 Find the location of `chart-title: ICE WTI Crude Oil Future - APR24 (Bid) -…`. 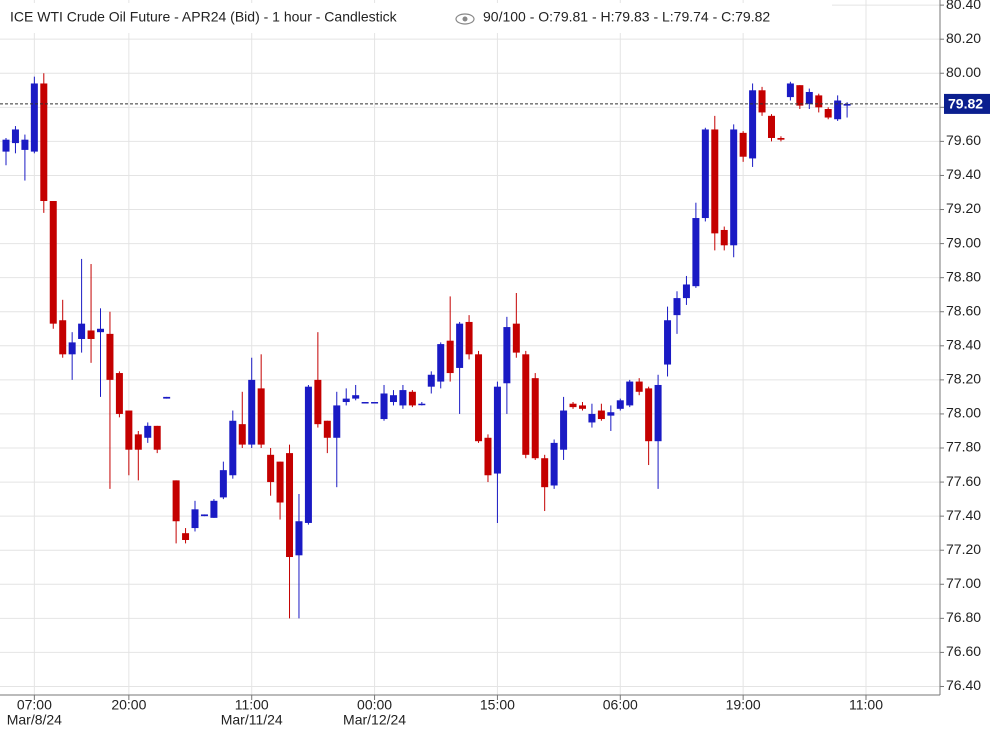

chart-title: ICE WTI Crude Oil Future - APR24 (Bid) -… is located at coordinates (204, 17).